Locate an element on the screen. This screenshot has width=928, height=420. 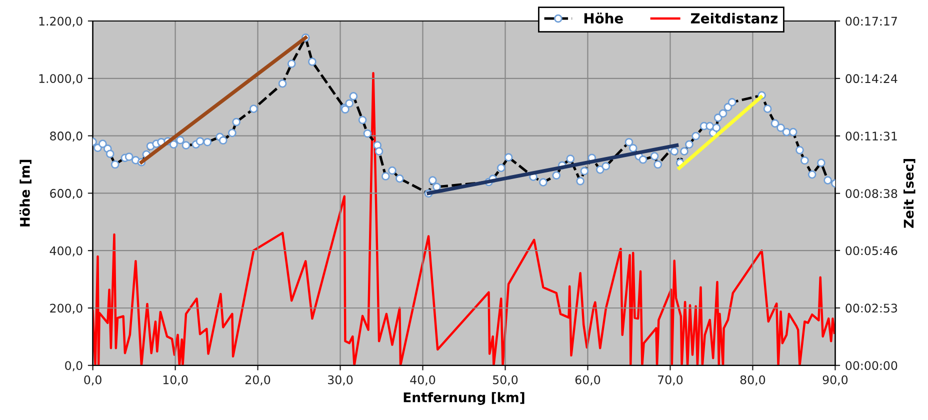
x-tick-label: 0,0 is located at coordinates (93, 380).